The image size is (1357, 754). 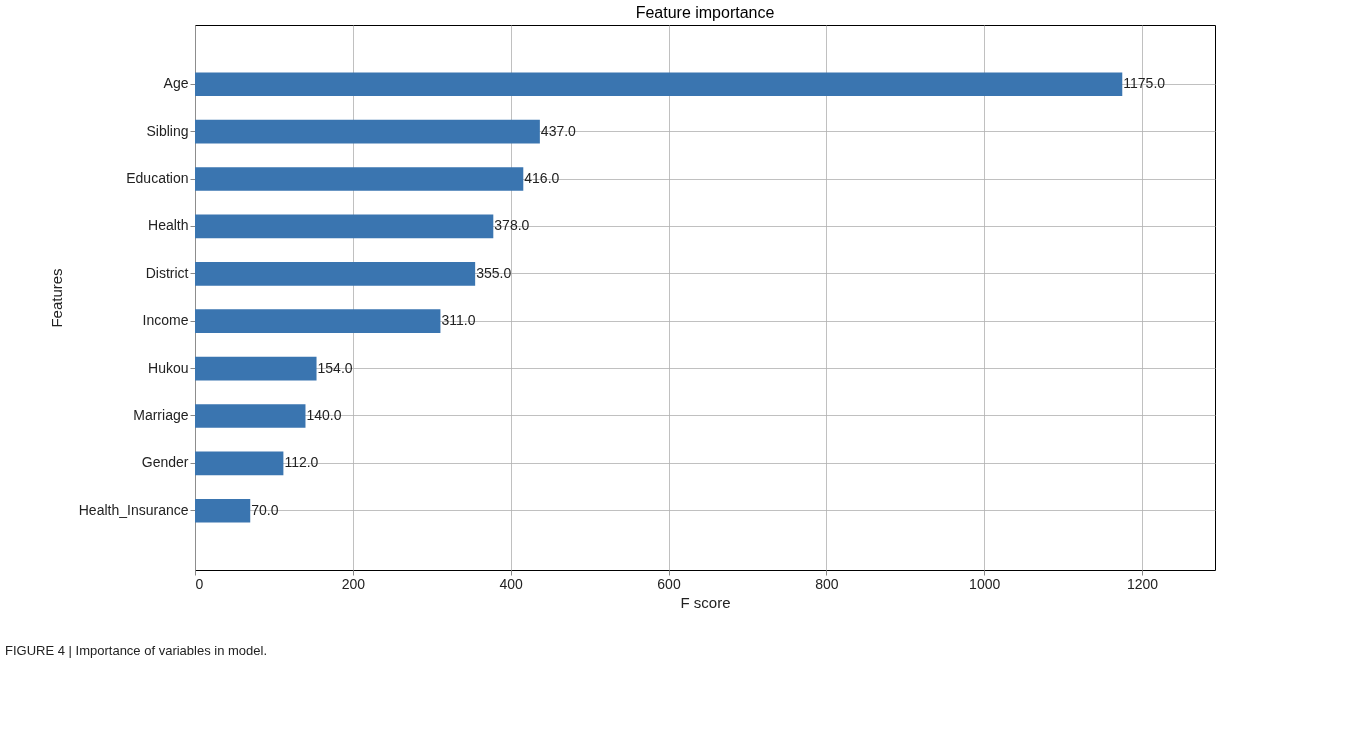 I want to click on y-axis-title: Features, so click(x=56, y=298).